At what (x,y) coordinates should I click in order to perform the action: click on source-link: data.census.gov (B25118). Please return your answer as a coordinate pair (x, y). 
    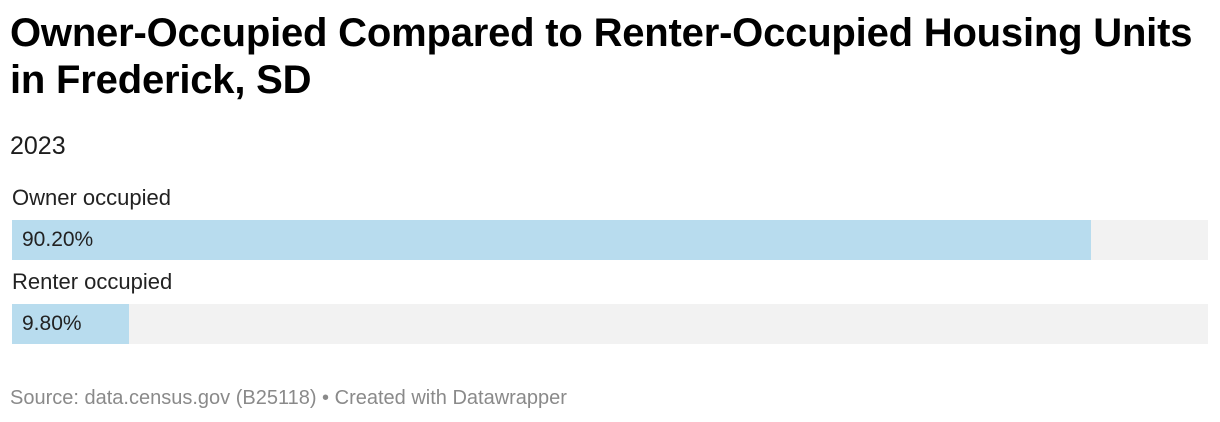
    Looking at the image, I should click on (200, 398).